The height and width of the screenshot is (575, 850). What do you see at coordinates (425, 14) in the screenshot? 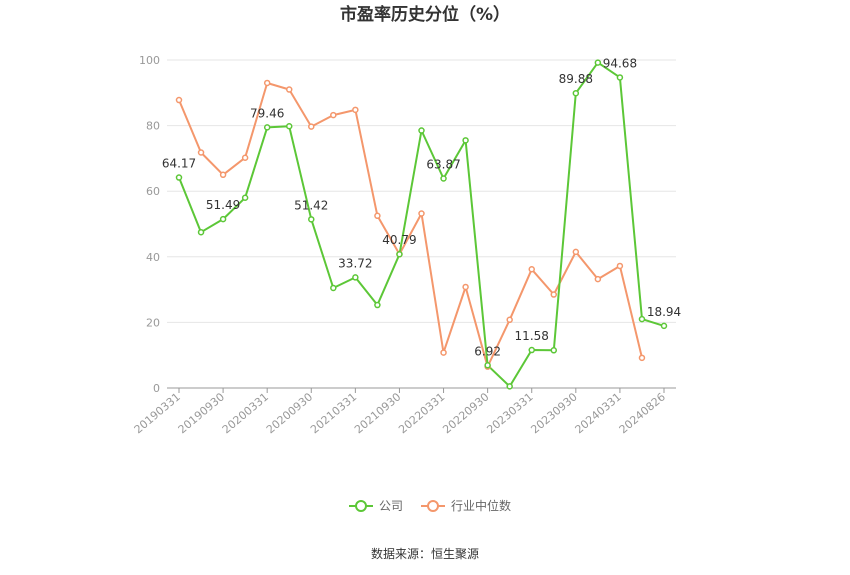
I see `chart-title: 市盈率历史分位（%）` at bounding box center [425, 14].